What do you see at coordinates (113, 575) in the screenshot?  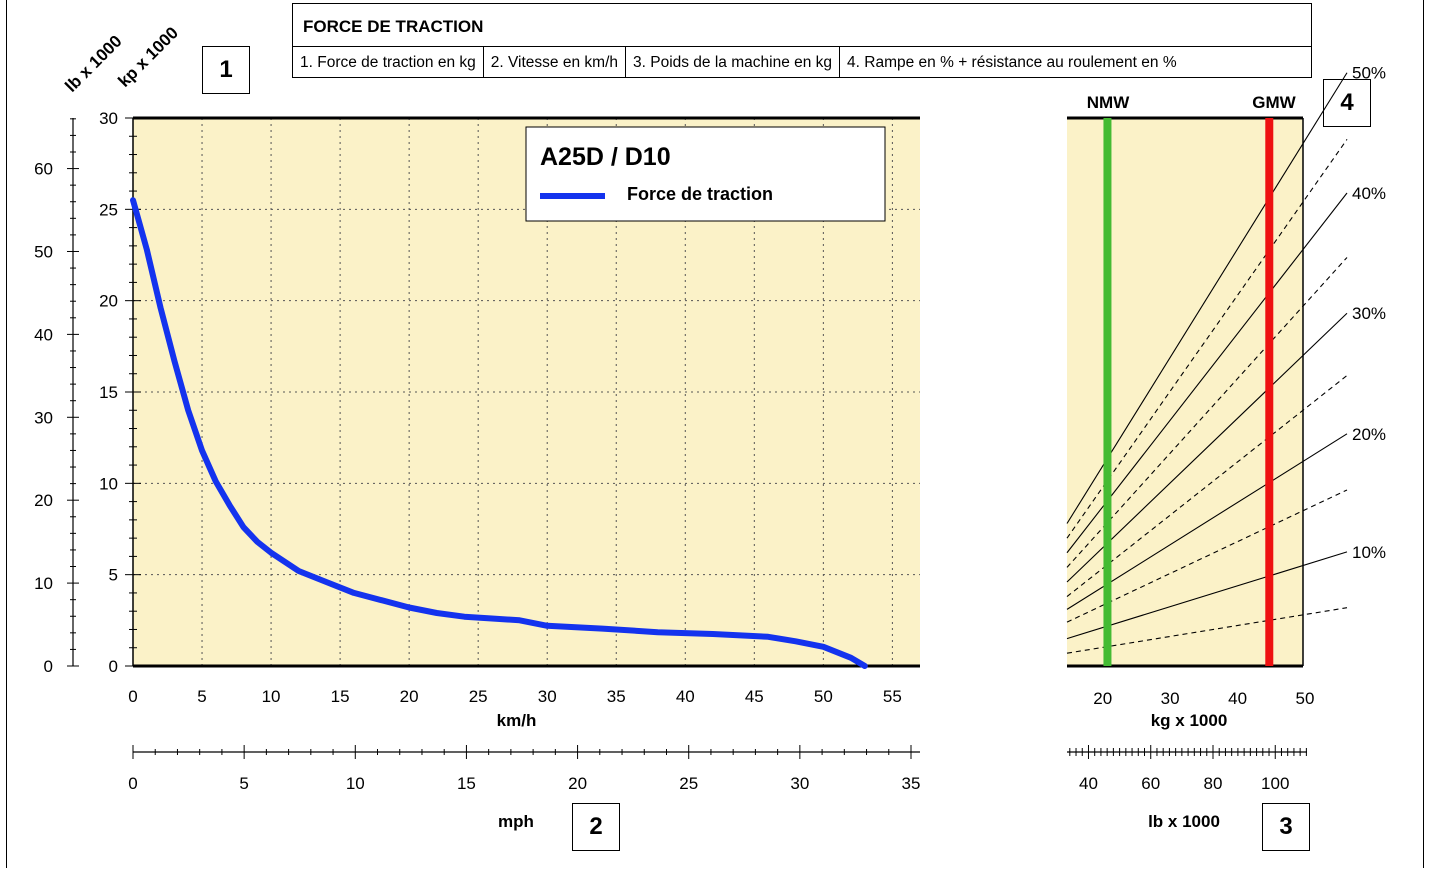 I see `kp-tick-label: 5` at bounding box center [113, 575].